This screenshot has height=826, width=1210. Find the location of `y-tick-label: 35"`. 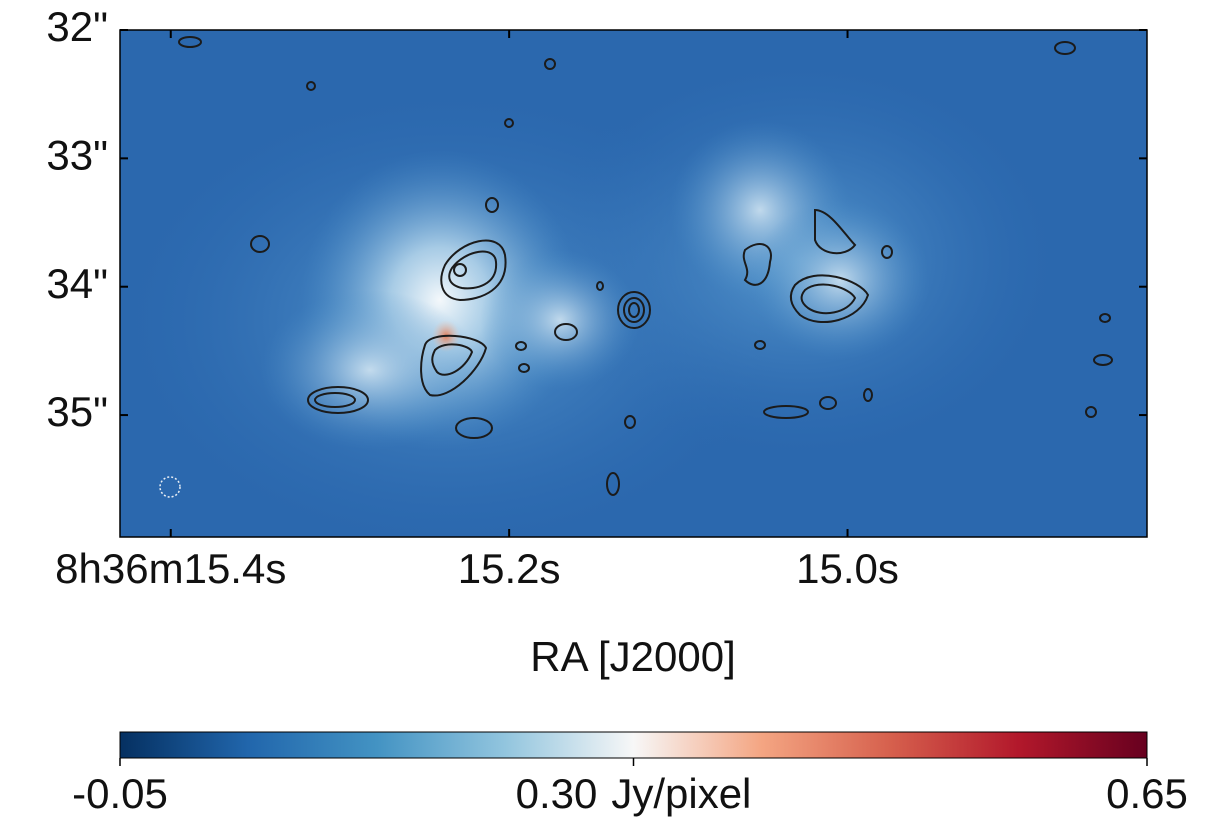

y-tick-label: 35" is located at coordinates (77, 411).